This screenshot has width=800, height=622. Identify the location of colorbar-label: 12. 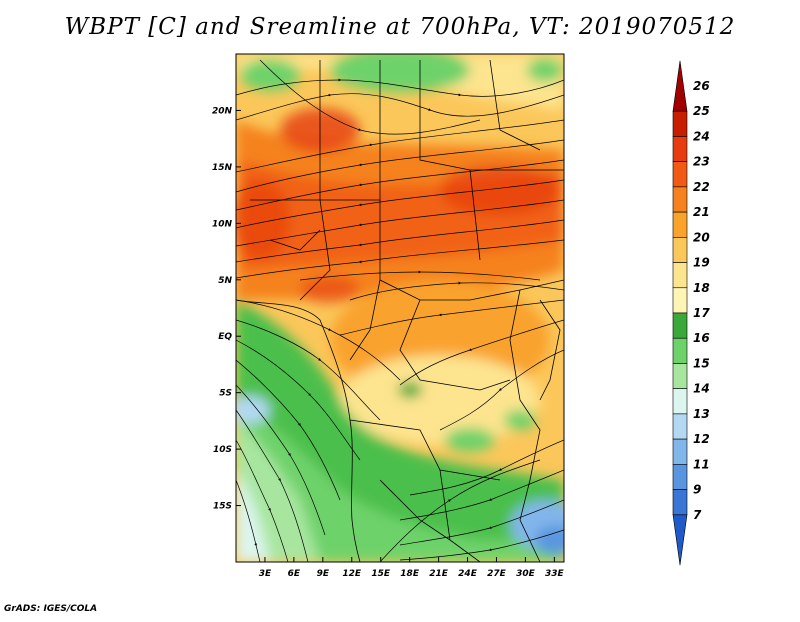
(701, 439).